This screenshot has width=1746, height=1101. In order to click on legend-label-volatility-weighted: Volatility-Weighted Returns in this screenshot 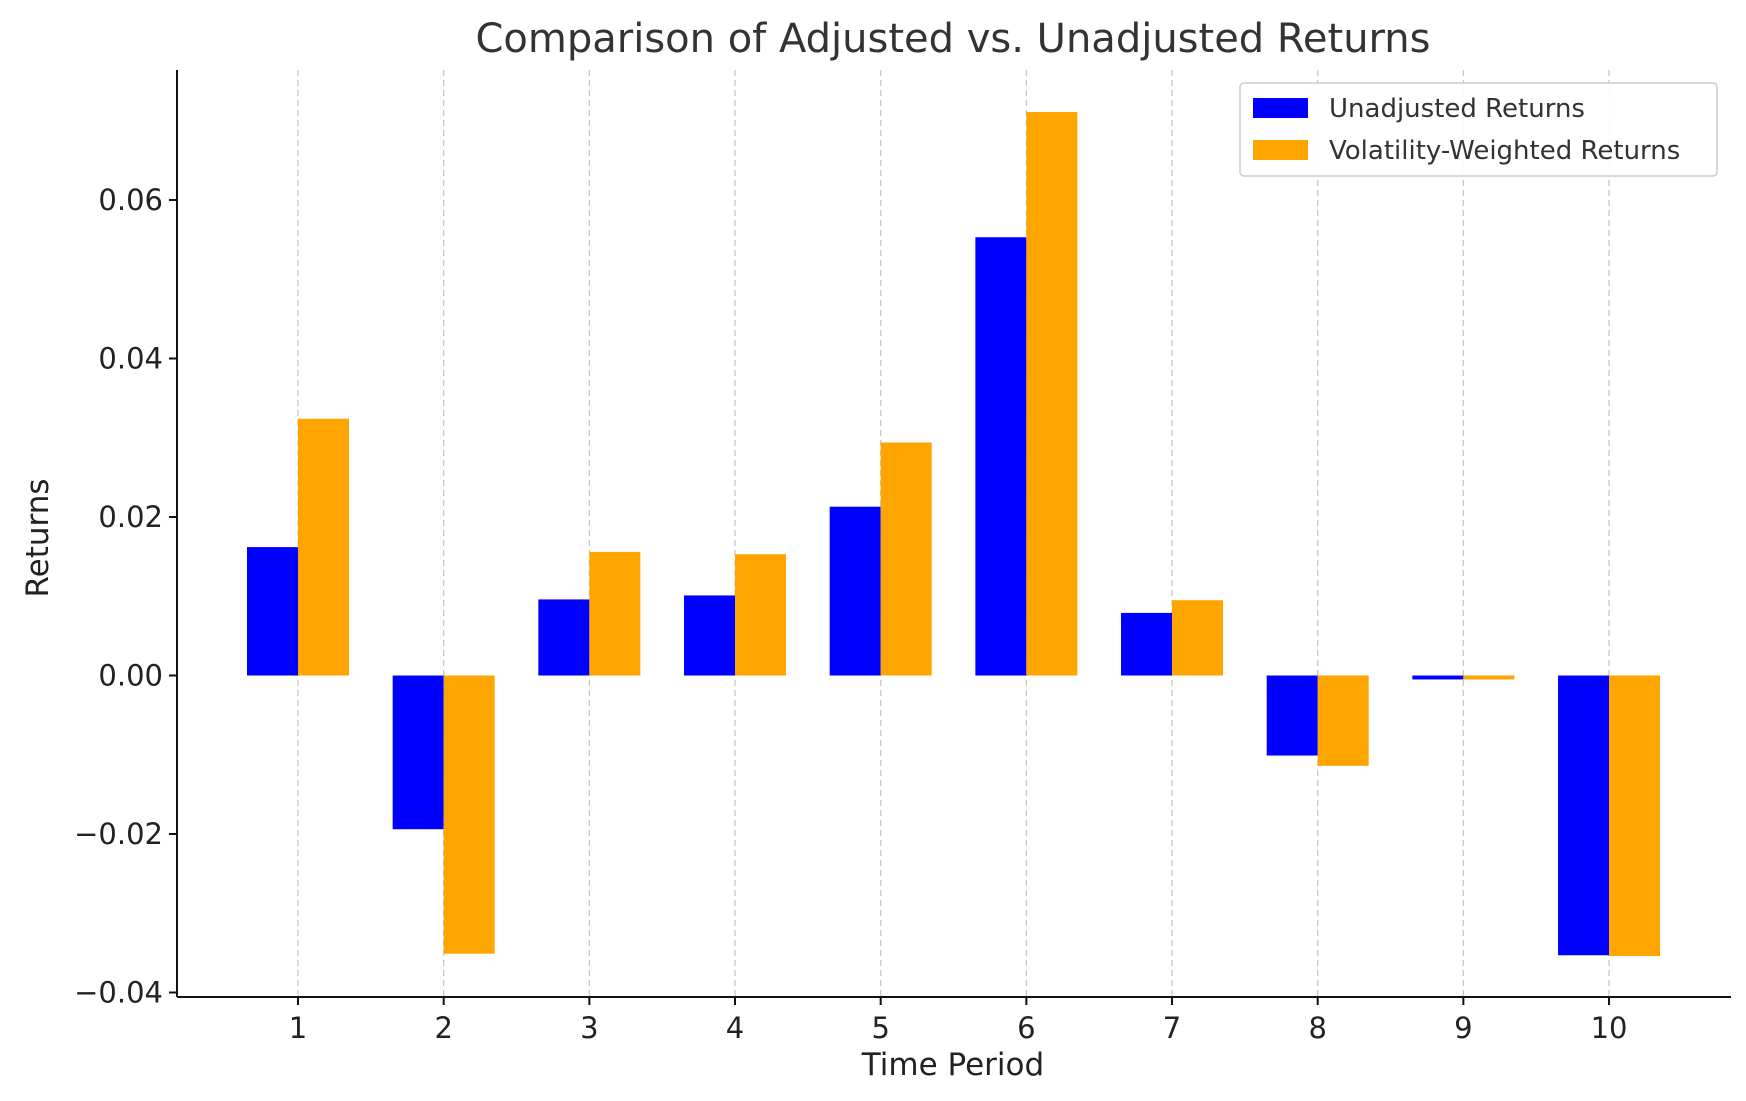, I will do `click(1504, 151)`.